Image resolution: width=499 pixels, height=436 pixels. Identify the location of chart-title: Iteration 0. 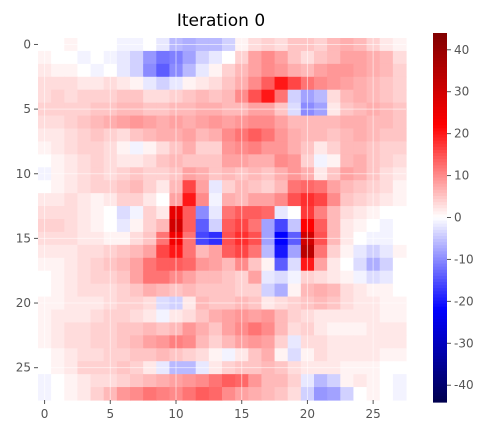
(221, 21).